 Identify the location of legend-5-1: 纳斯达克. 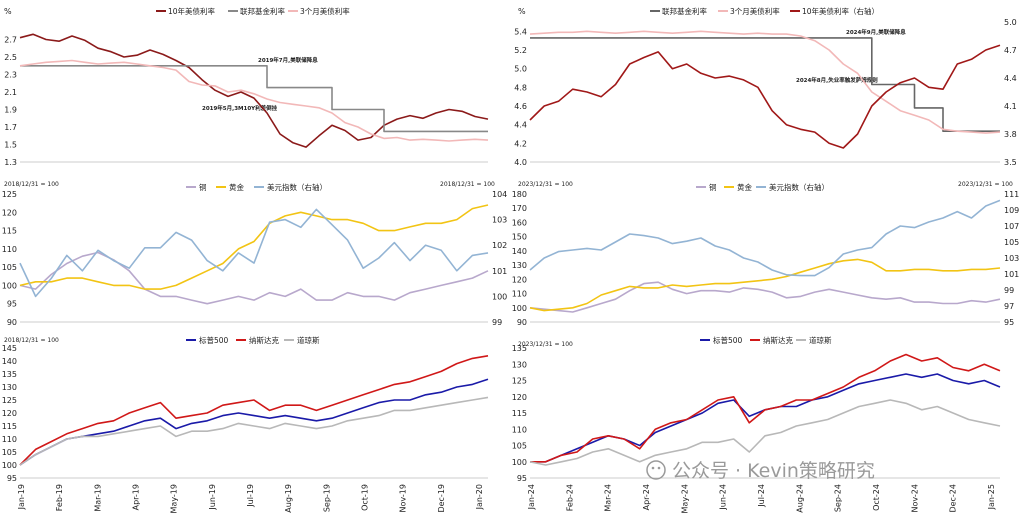
(778, 340).